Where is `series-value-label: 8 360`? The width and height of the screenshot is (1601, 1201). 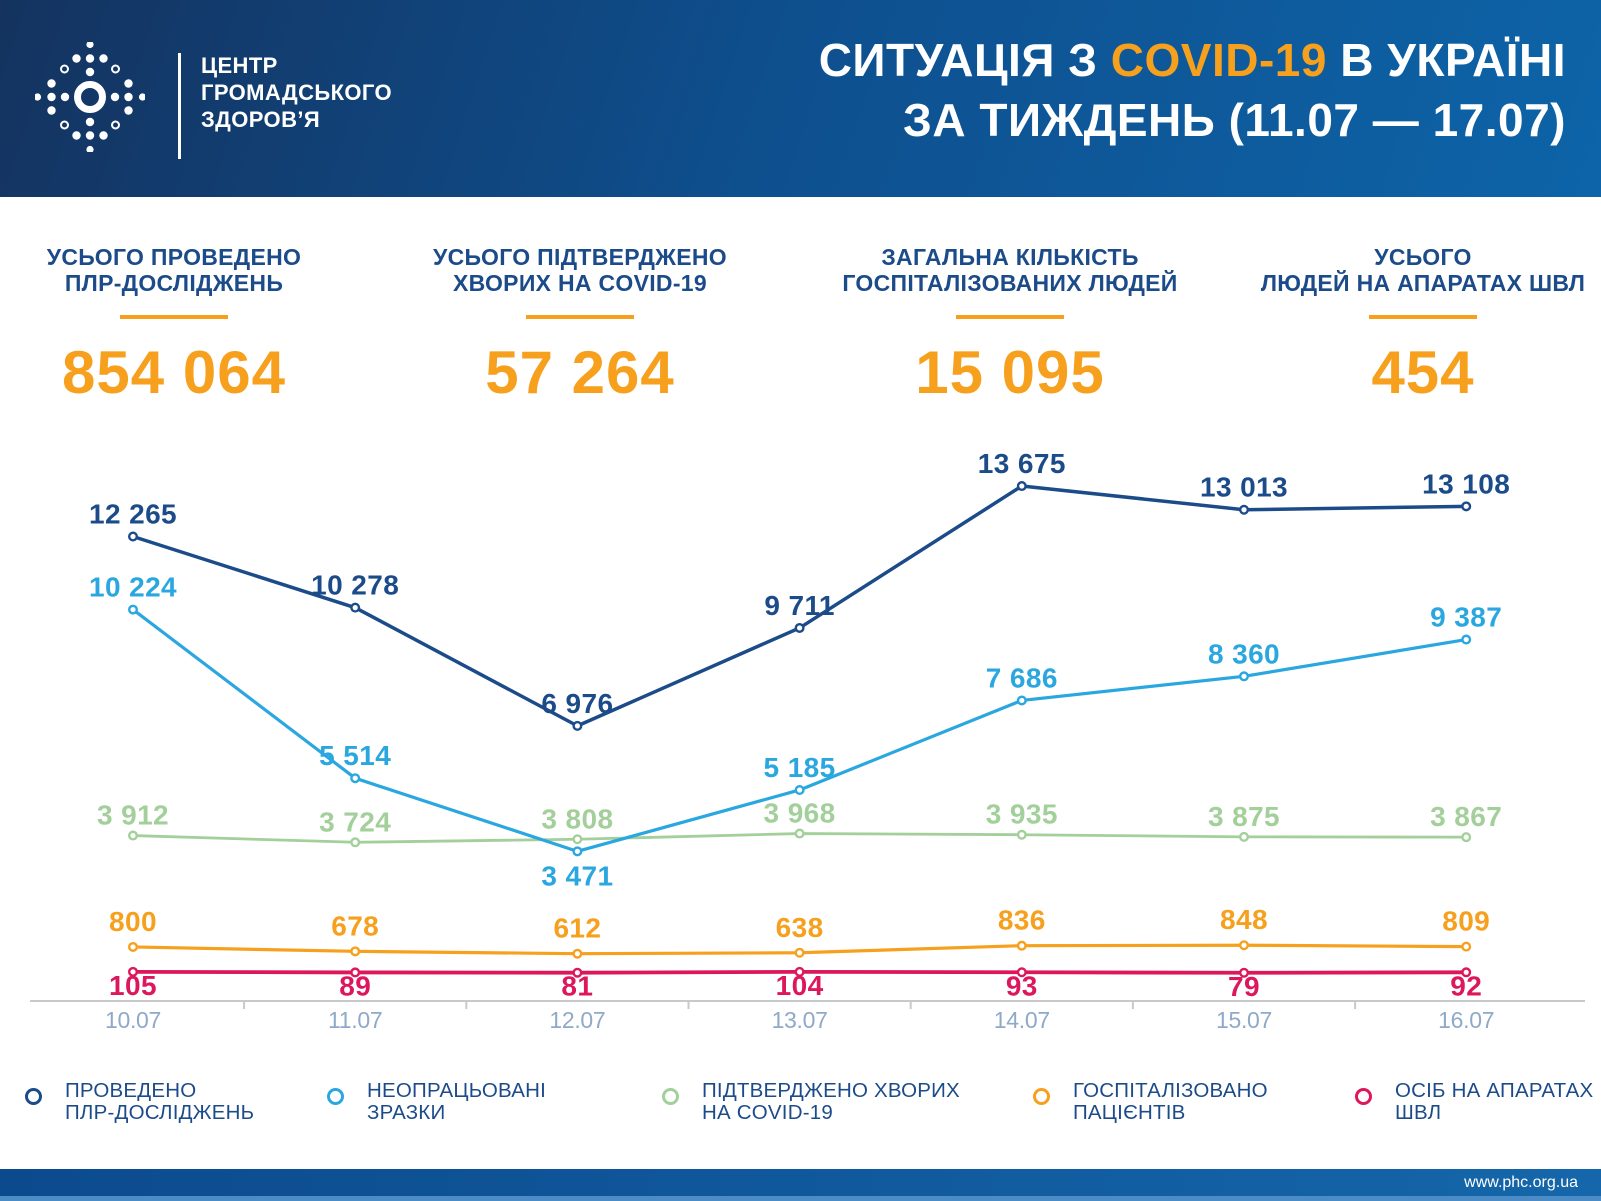
series-value-label: 8 360 is located at coordinates (1244, 653).